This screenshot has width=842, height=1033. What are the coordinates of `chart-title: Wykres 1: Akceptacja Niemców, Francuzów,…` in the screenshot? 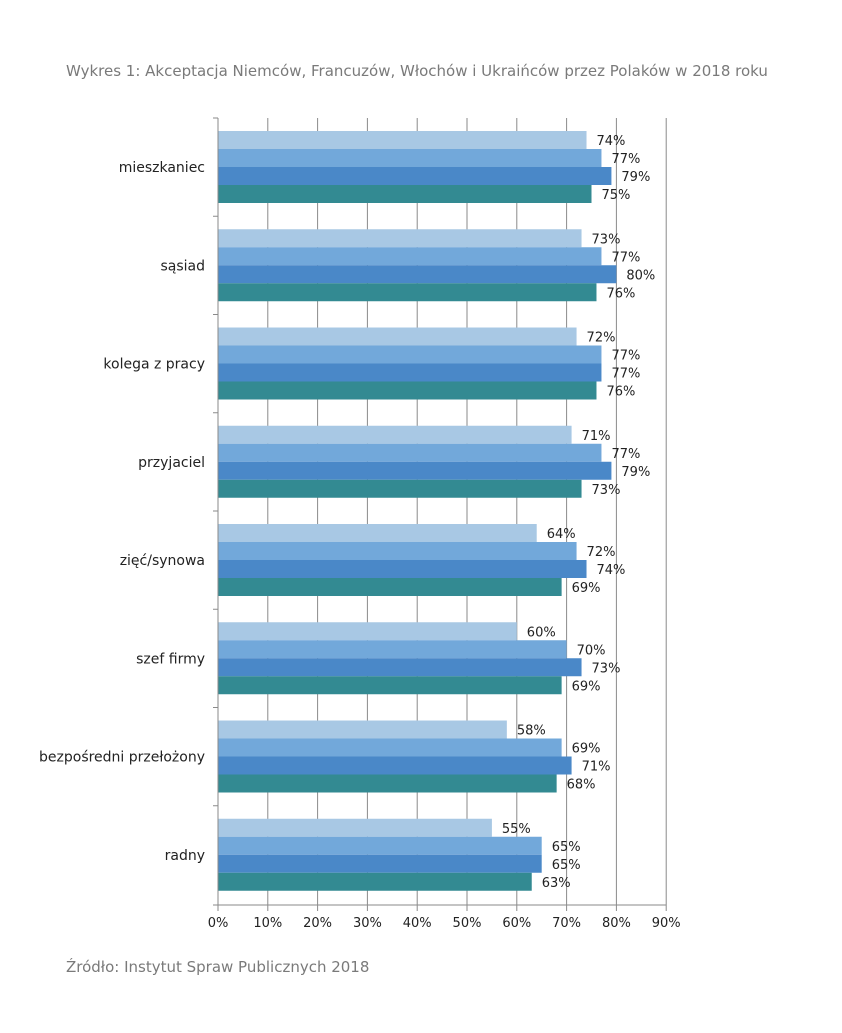 It's located at (417, 71).